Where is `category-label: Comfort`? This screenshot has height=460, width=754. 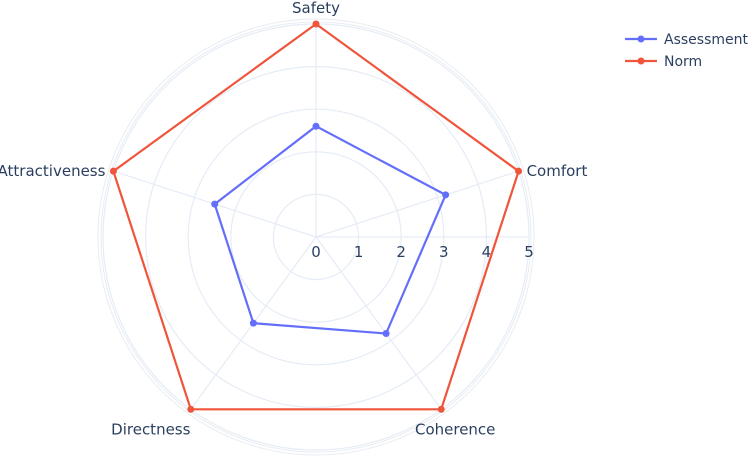 category-label: Comfort is located at coordinates (557, 171).